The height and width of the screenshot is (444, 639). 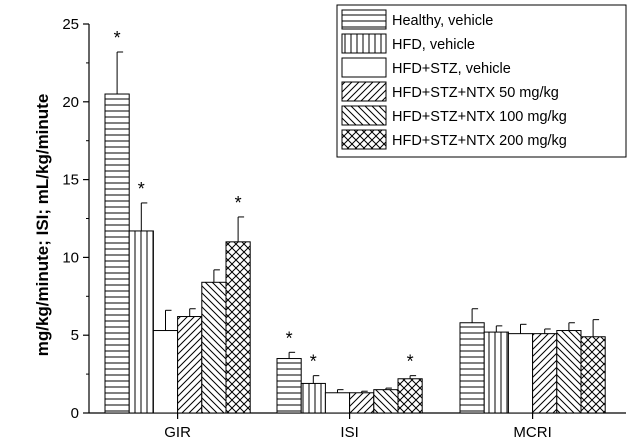 I want to click on y-tick-label-0: 0, so click(x=75, y=413).